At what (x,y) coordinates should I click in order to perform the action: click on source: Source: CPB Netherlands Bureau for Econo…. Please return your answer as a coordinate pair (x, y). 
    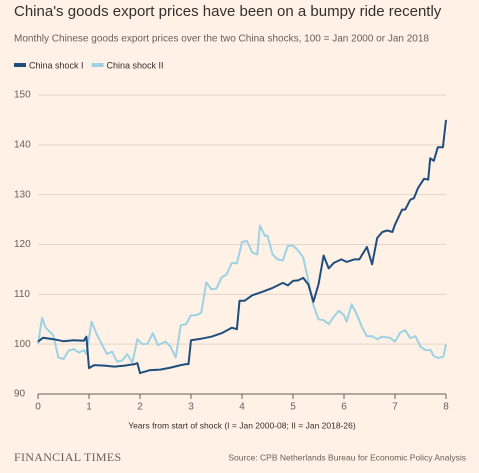
    Looking at the image, I should click on (347, 457).